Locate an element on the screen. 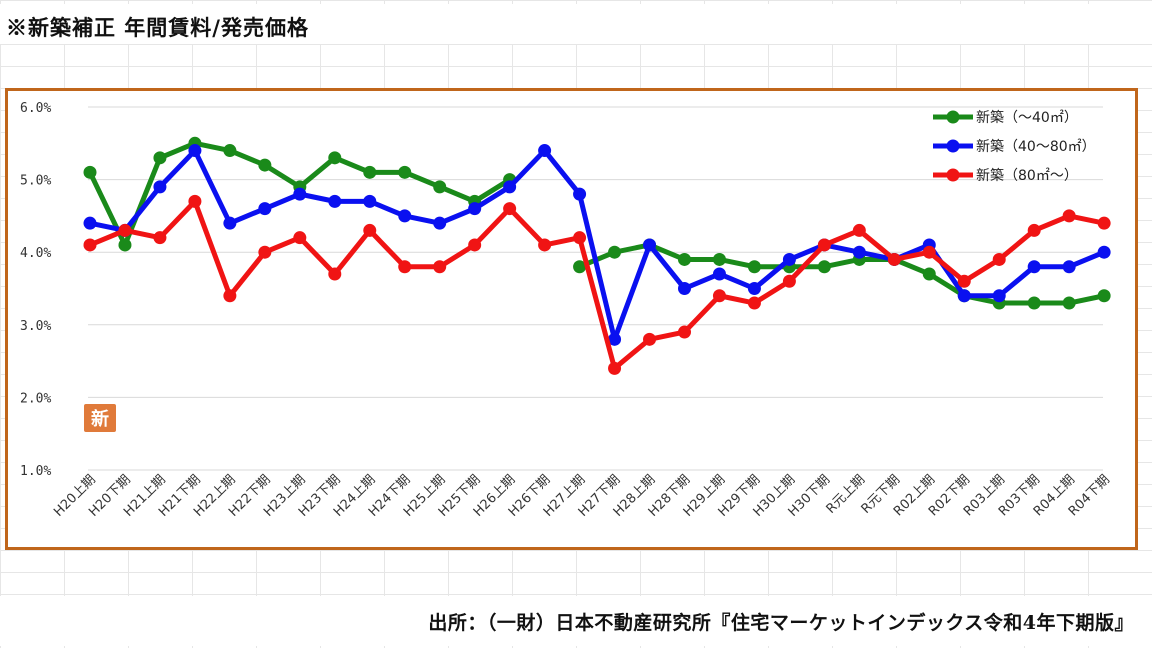 The width and height of the screenshot is (1152, 648). title-bar is located at coordinates (576, 24).